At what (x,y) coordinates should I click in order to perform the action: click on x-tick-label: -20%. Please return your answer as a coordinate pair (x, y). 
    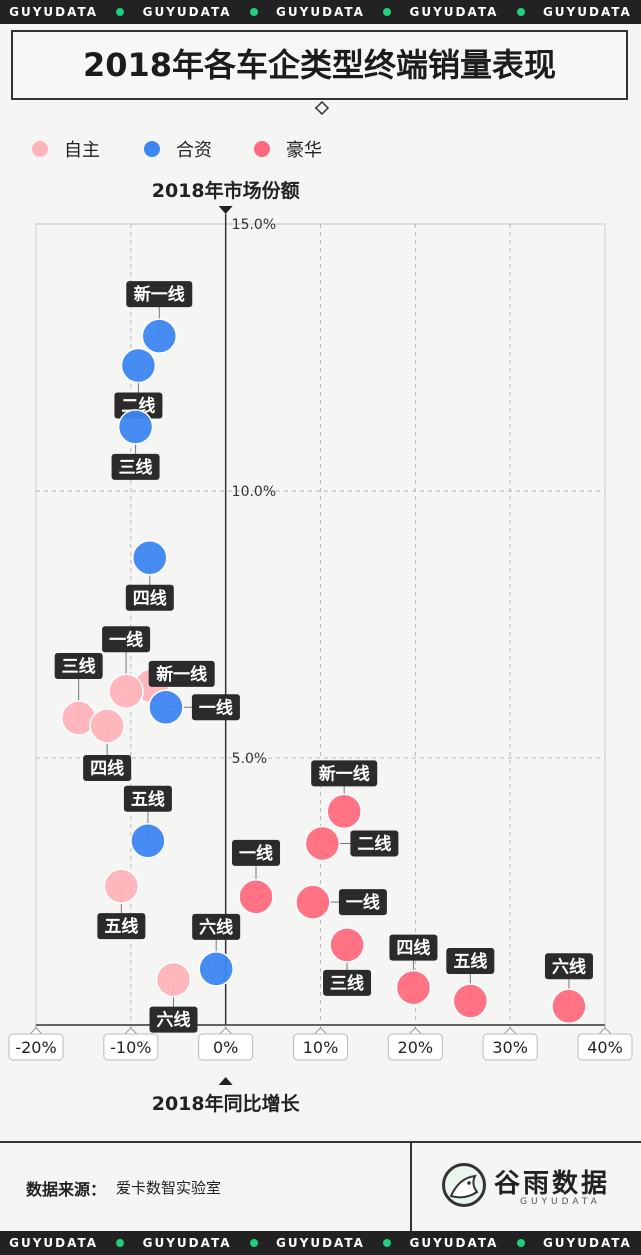
    Looking at the image, I should click on (35, 1047).